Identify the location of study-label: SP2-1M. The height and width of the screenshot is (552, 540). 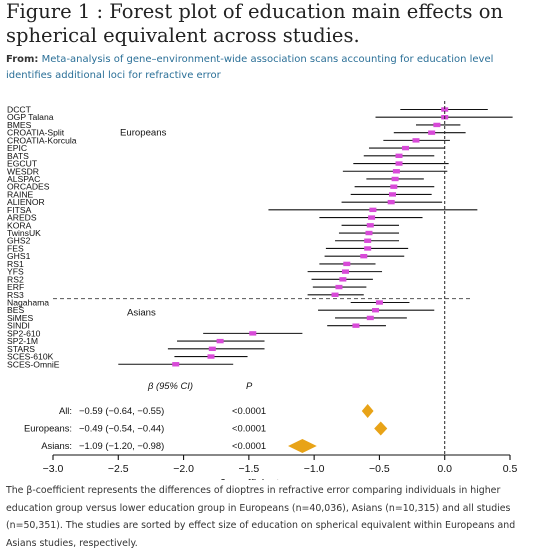
(22, 341).